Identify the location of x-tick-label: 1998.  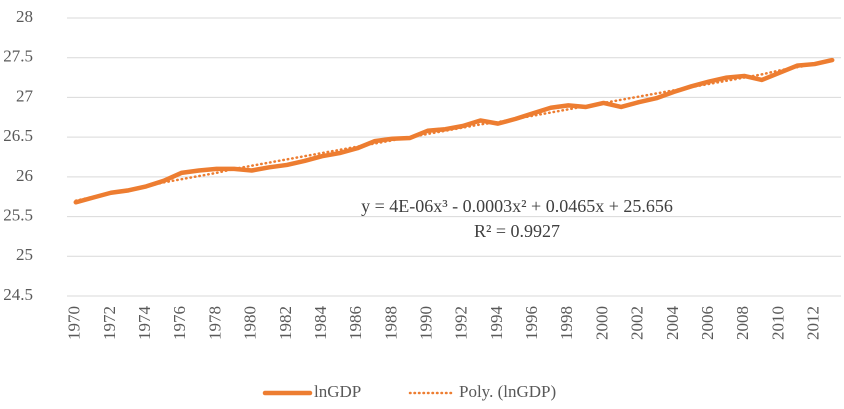
(566, 323).